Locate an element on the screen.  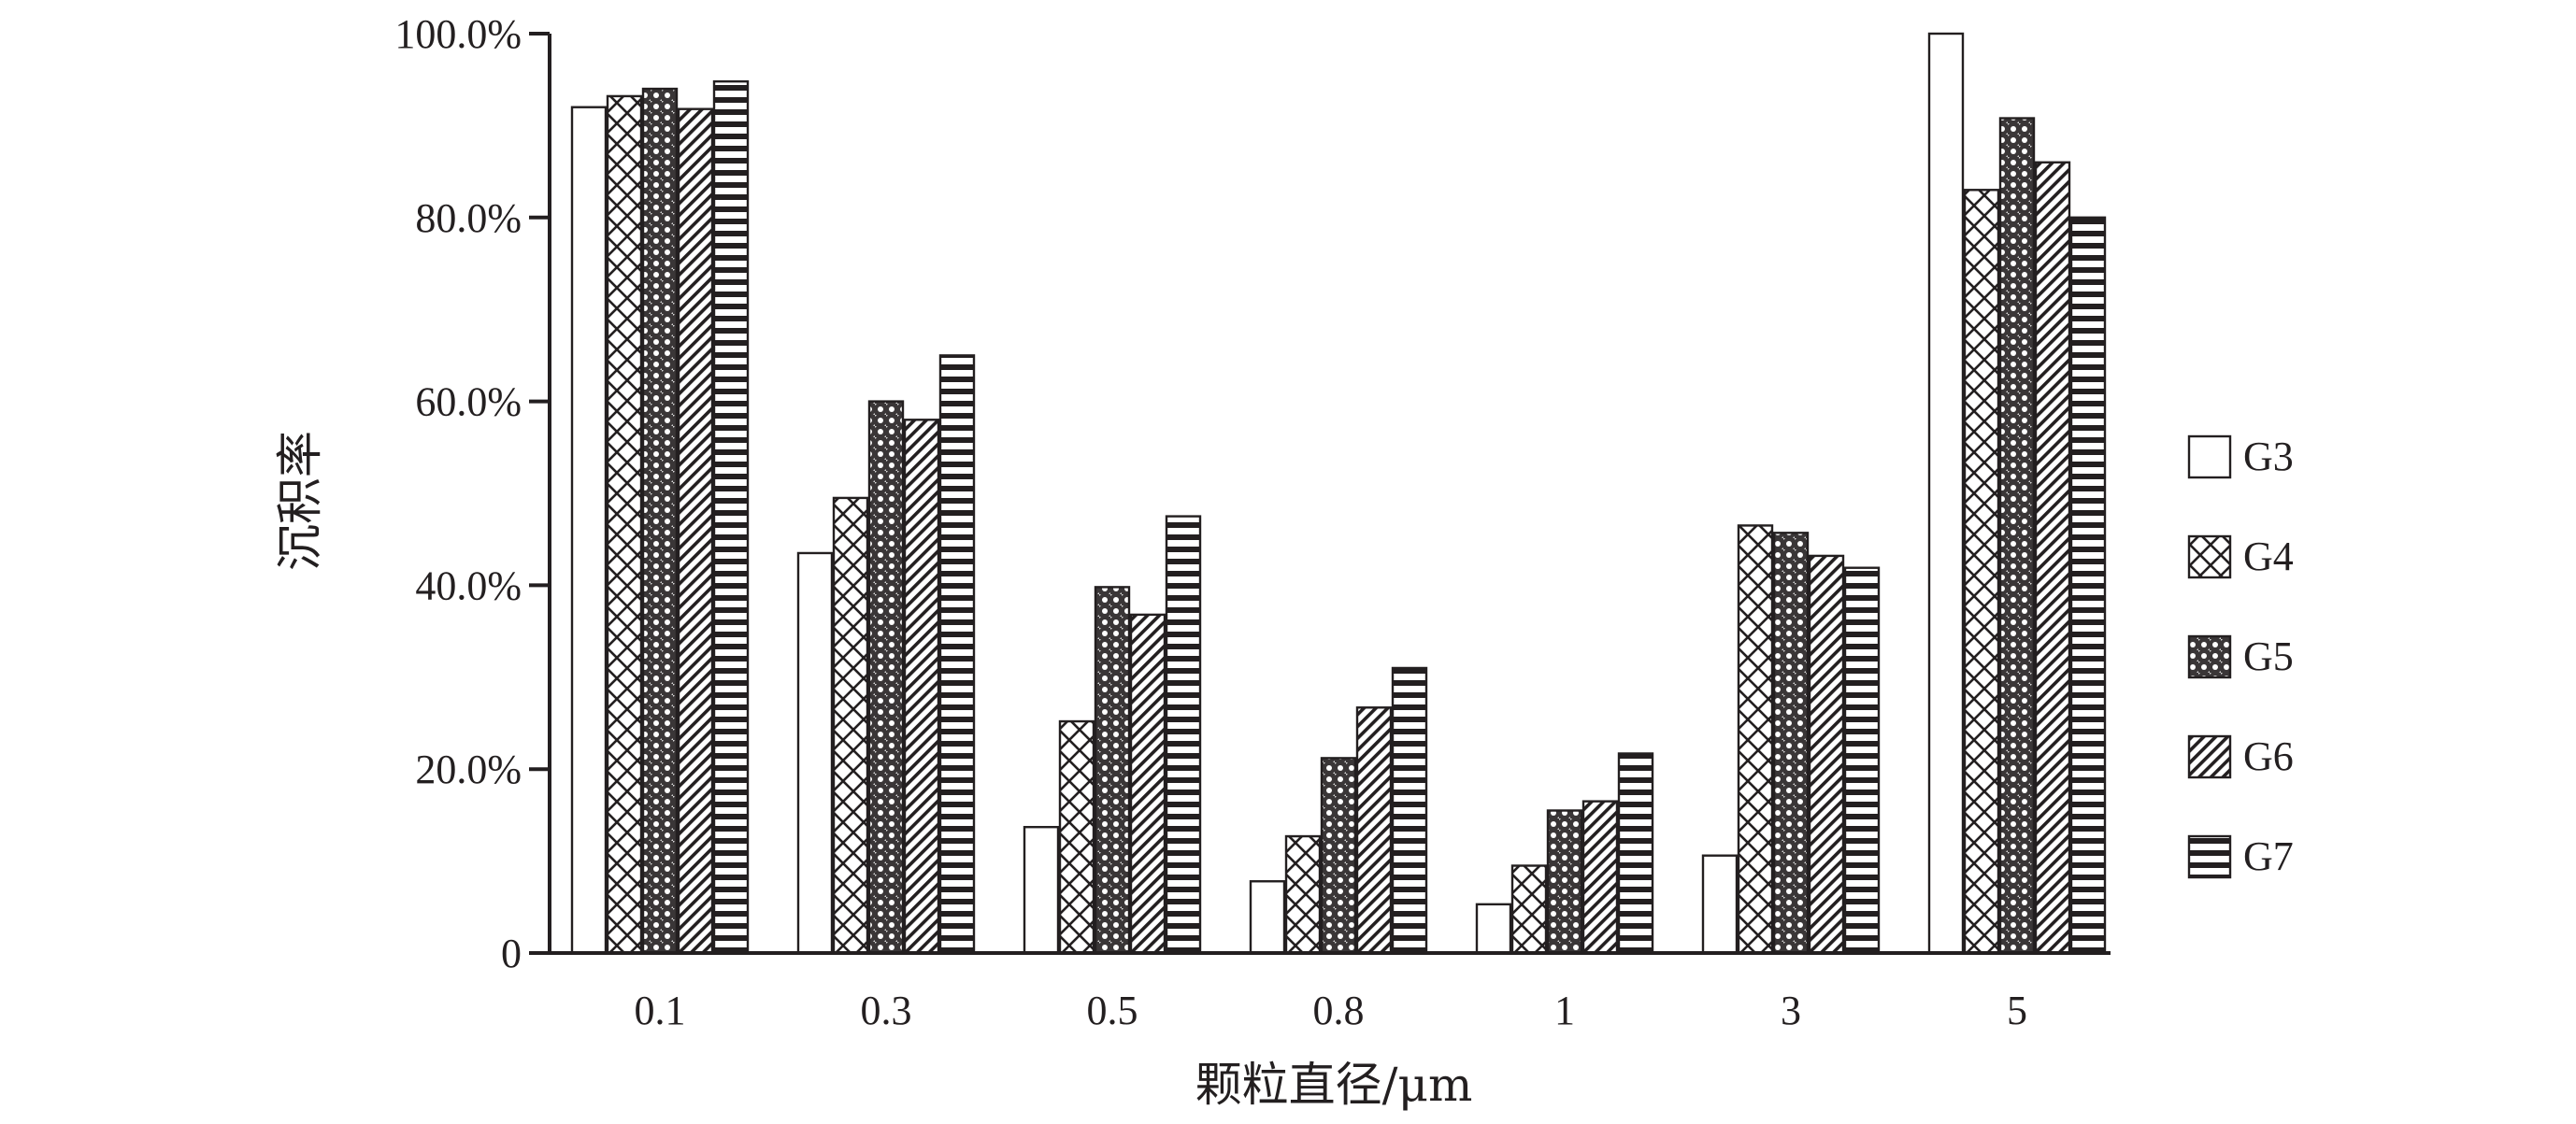
legend-label: G3 is located at coordinates (2268, 457).